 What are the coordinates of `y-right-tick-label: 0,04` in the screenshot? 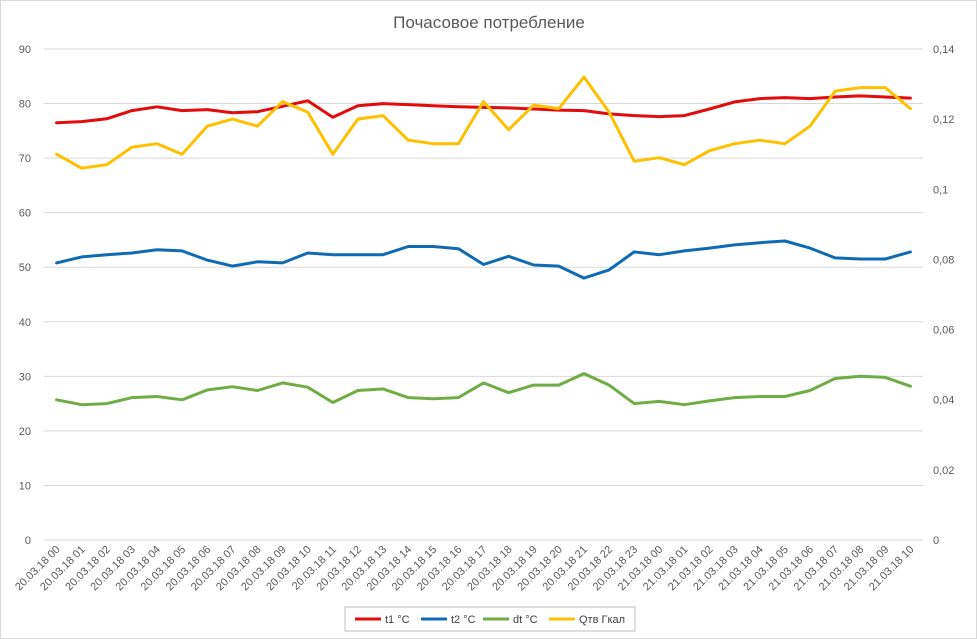 It's located at (943, 401).